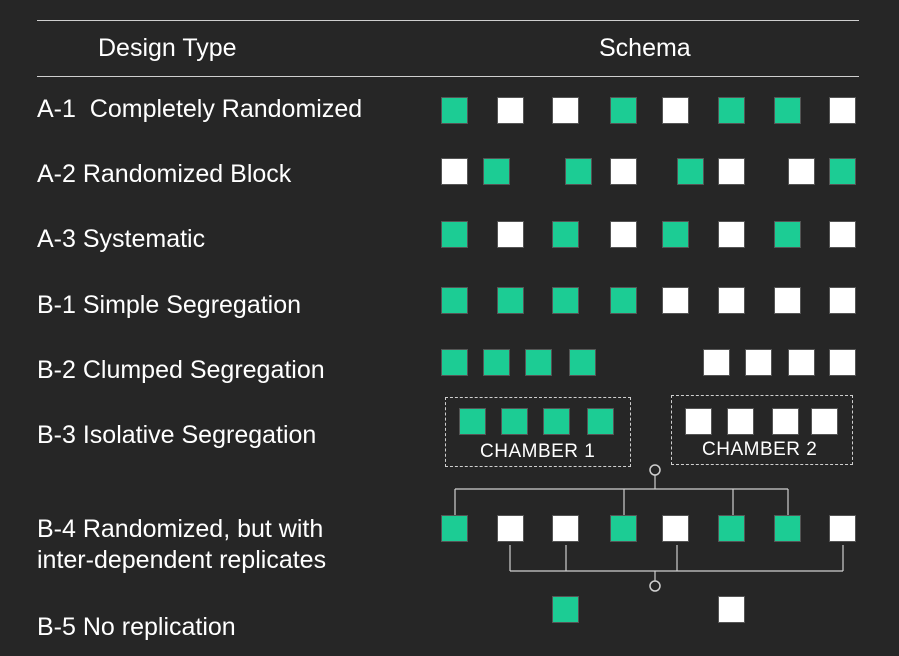  Describe the element at coordinates (787, 300) in the screenshot. I see `row-3-unit-6-control` at that location.